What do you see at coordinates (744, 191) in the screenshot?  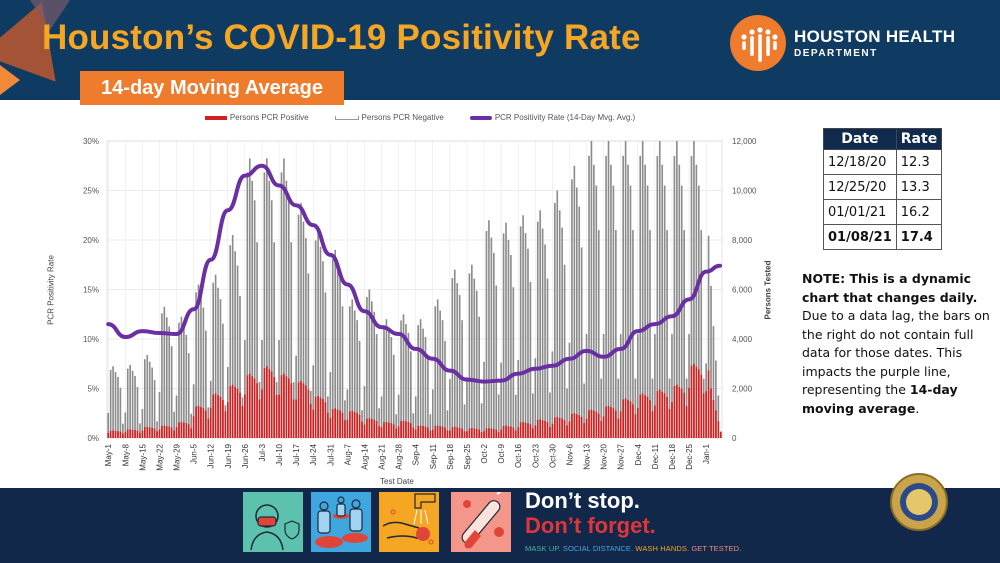 I see `y-tick-label-right: 10,000` at bounding box center [744, 191].